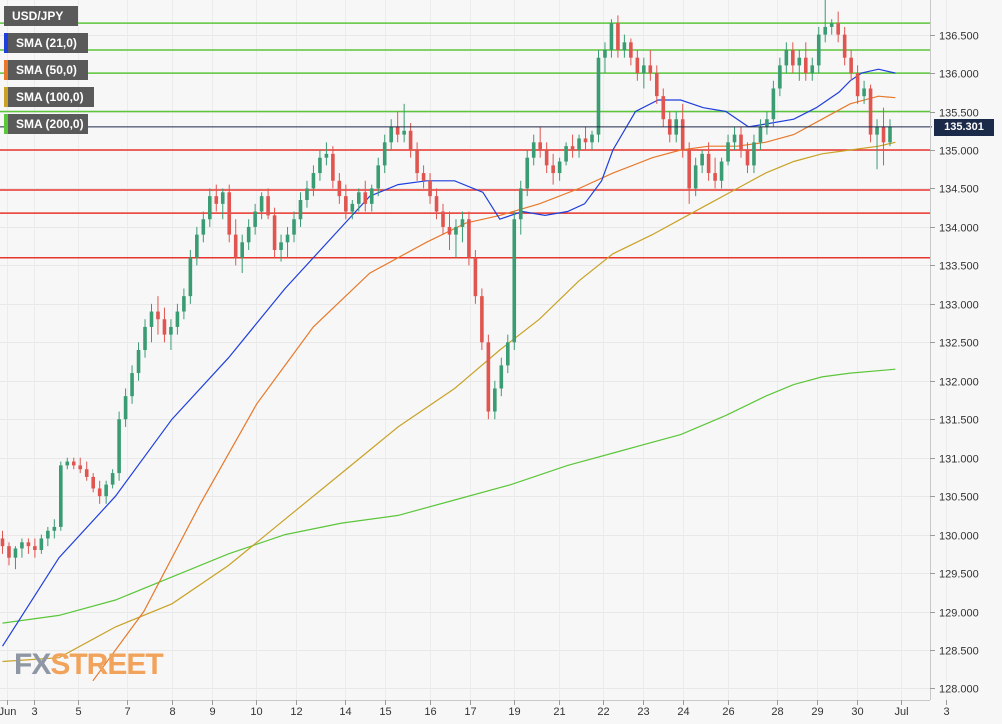  I want to click on x-tick-label: 17, so click(470, 712).